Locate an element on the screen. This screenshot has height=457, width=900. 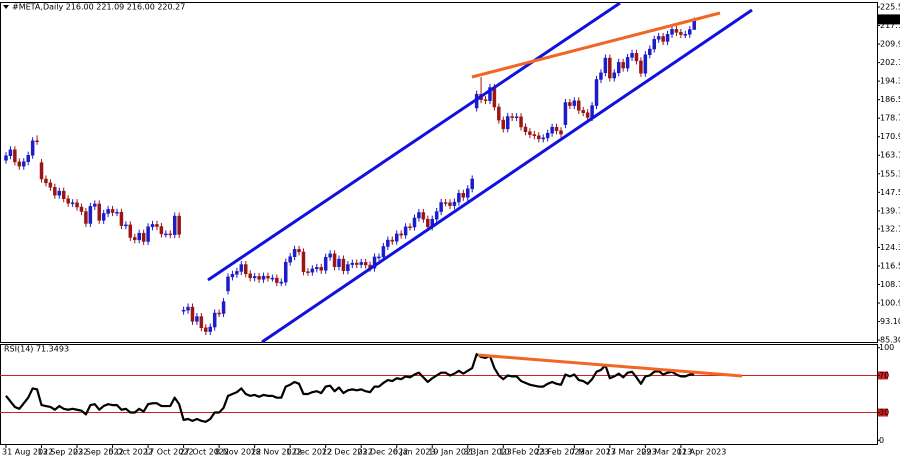
y-tick-label: 108.70 is located at coordinates (890, 284).